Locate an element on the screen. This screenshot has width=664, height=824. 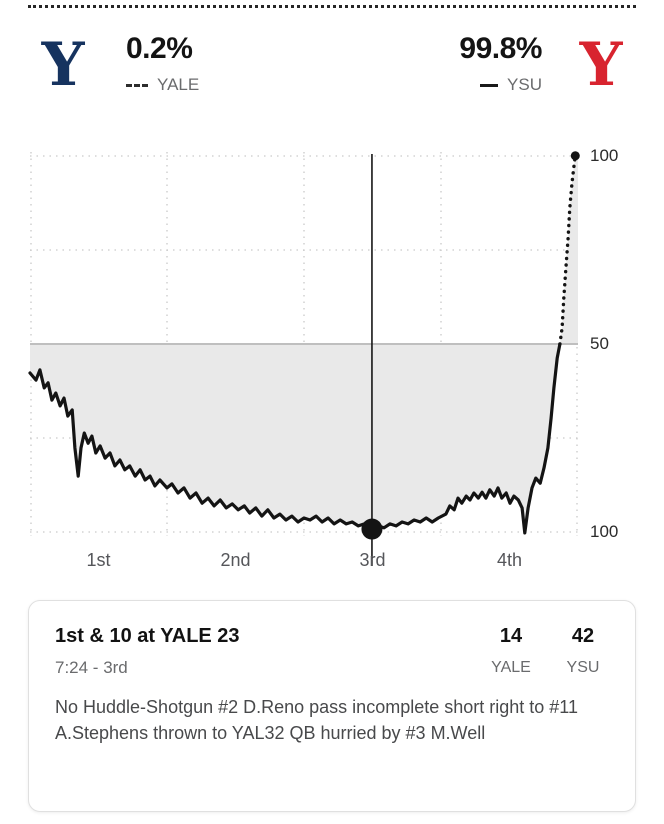
wp-line-dotted is located at coordinates (567, 250).